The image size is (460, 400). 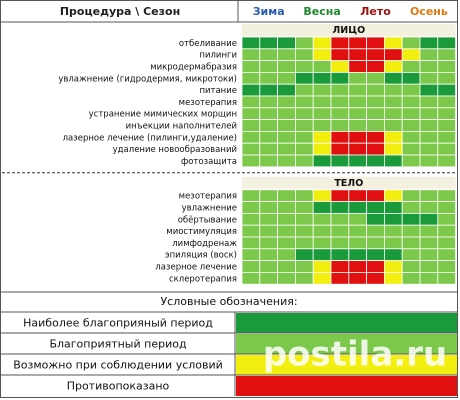 I want to click on season-label: Лето, so click(x=375, y=11).